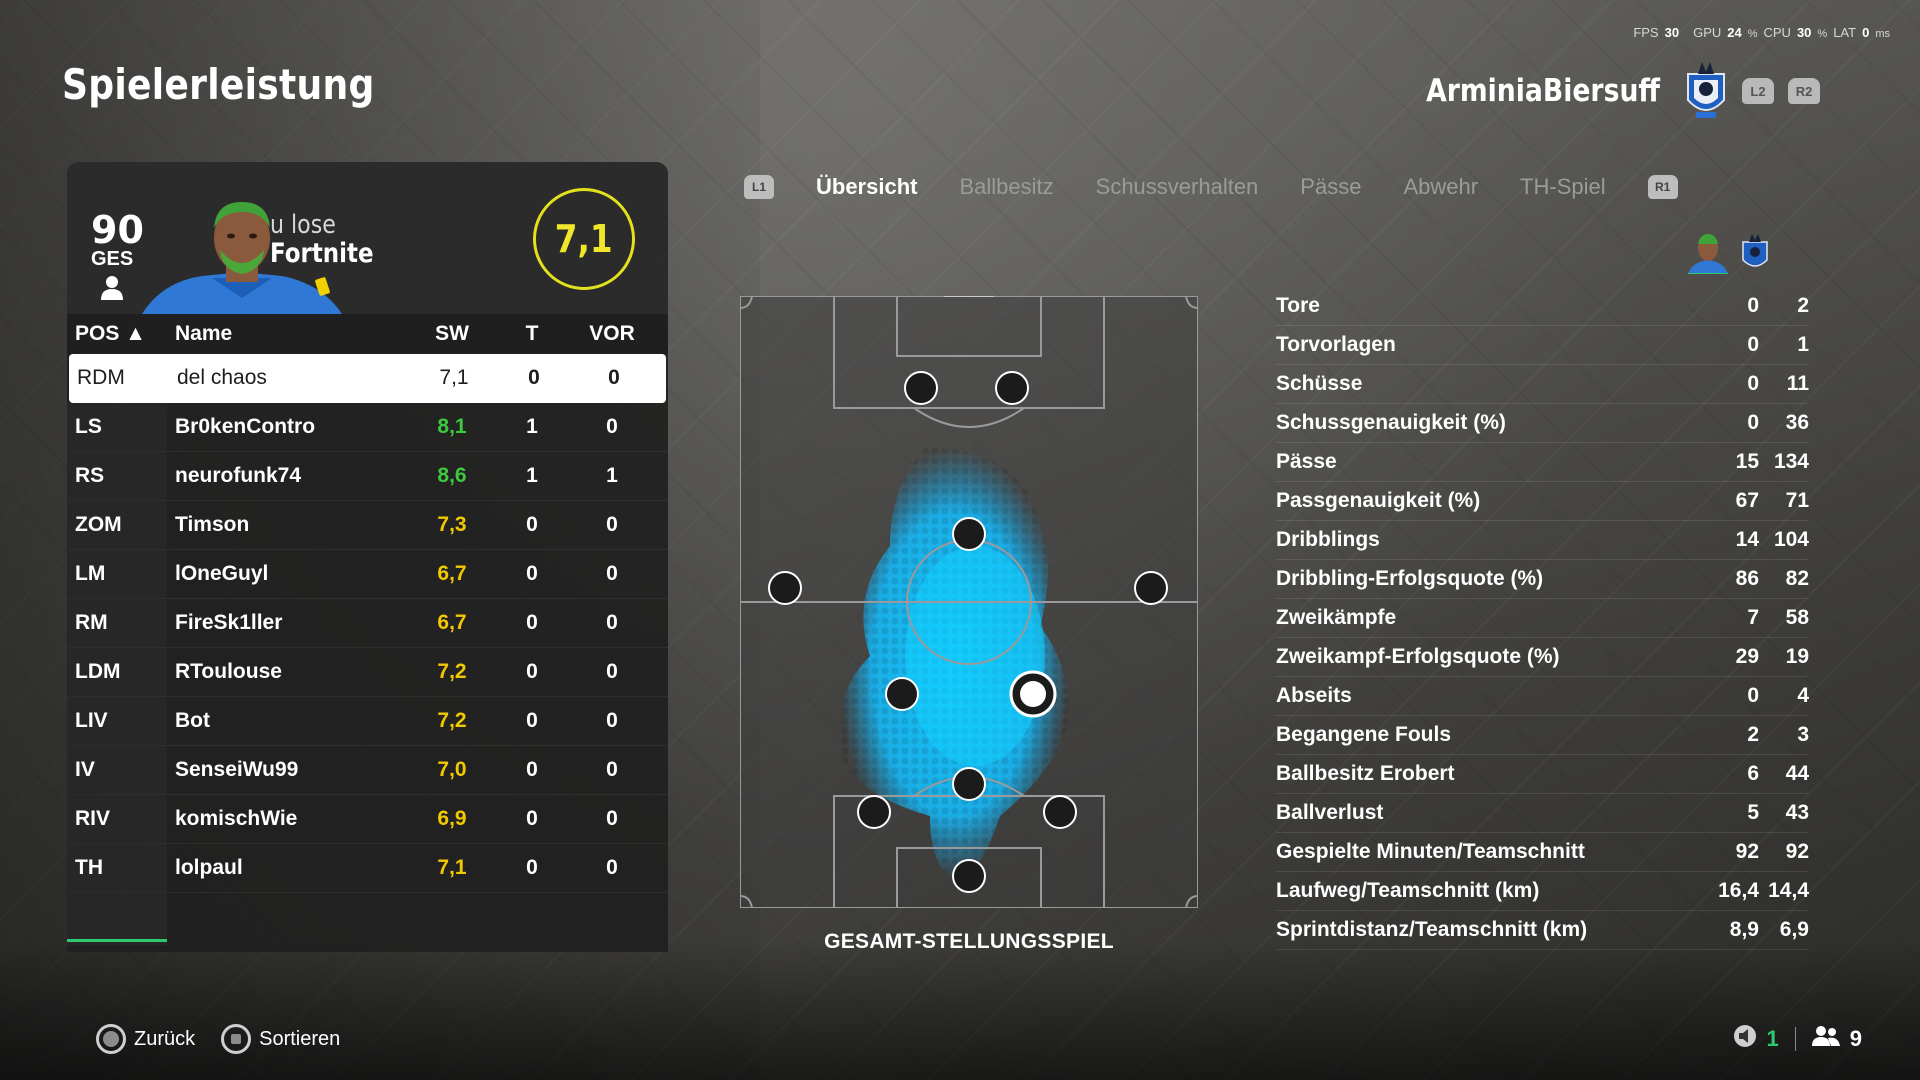  I want to click on match-rating-value: 7,1, so click(584, 239).